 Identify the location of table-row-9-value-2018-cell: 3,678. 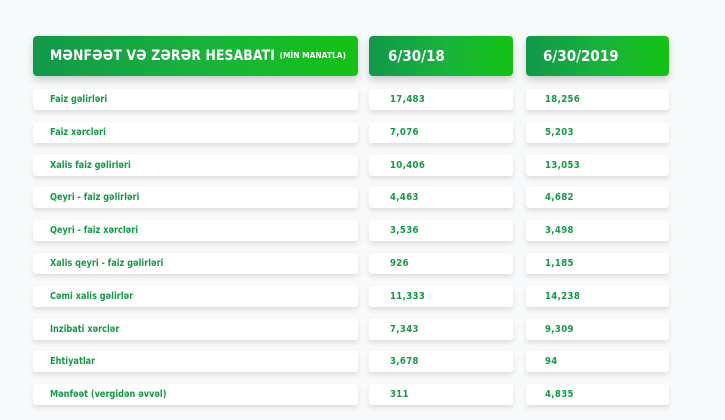
(441, 361).